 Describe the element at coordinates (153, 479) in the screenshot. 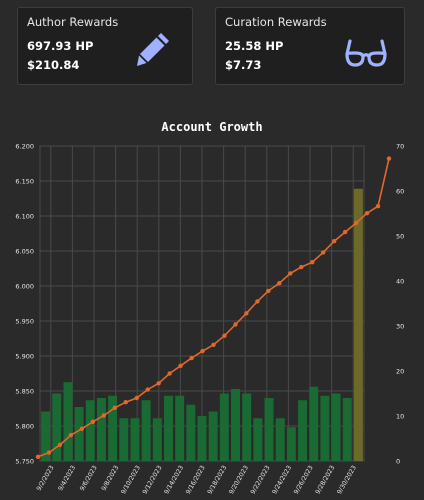

I see `x-tick-label: 9/12/2023` at that location.